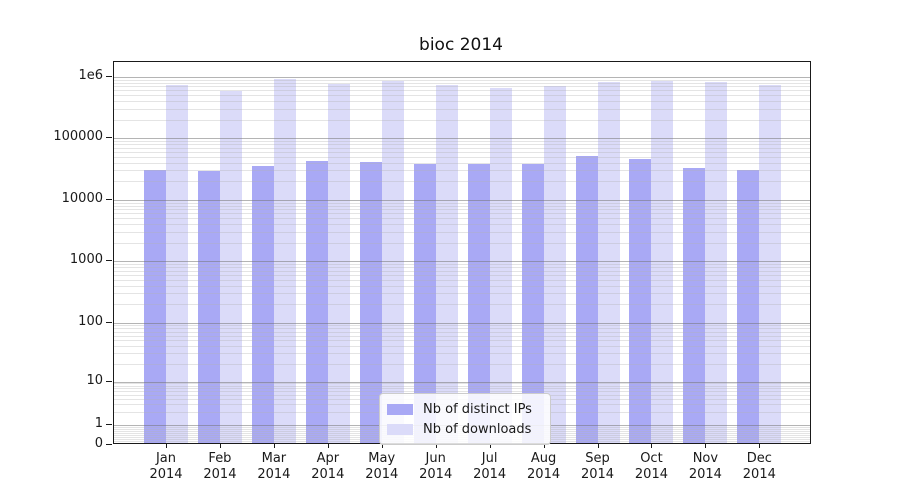 The width and height of the screenshot is (900, 500). I want to click on y-axis-tick-label: 1e6, so click(90, 75).